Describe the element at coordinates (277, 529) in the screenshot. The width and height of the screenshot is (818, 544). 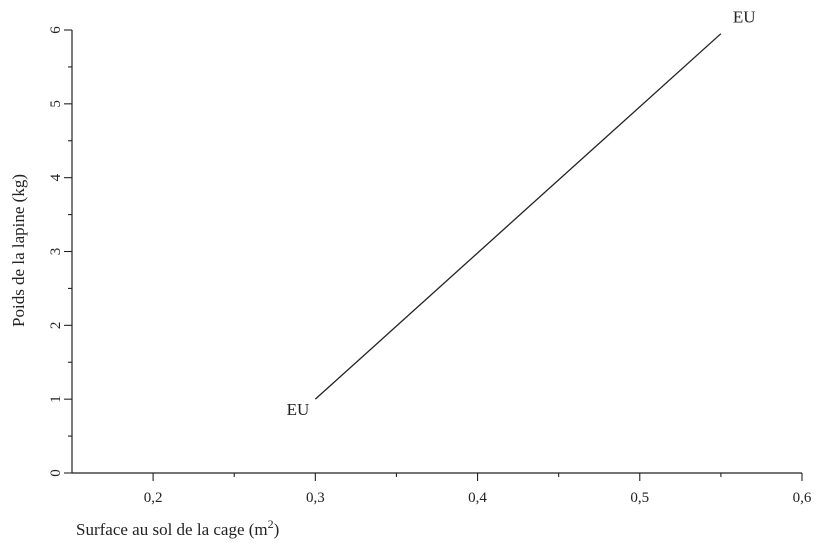
I see `x-axis-title-end: )` at that location.